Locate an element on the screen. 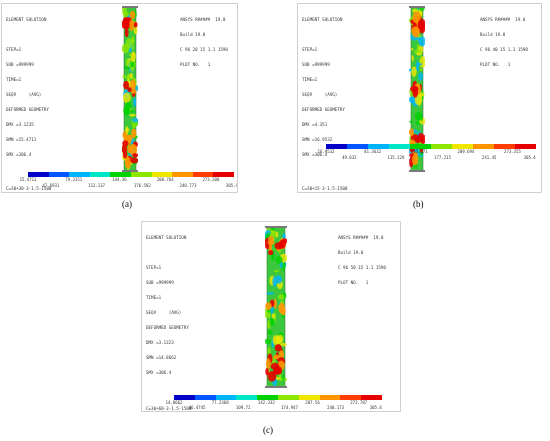 Image resolution: width=550 pixels, height=441 pixels. tick-label: 207.56 is located at coordinates (312, 402).